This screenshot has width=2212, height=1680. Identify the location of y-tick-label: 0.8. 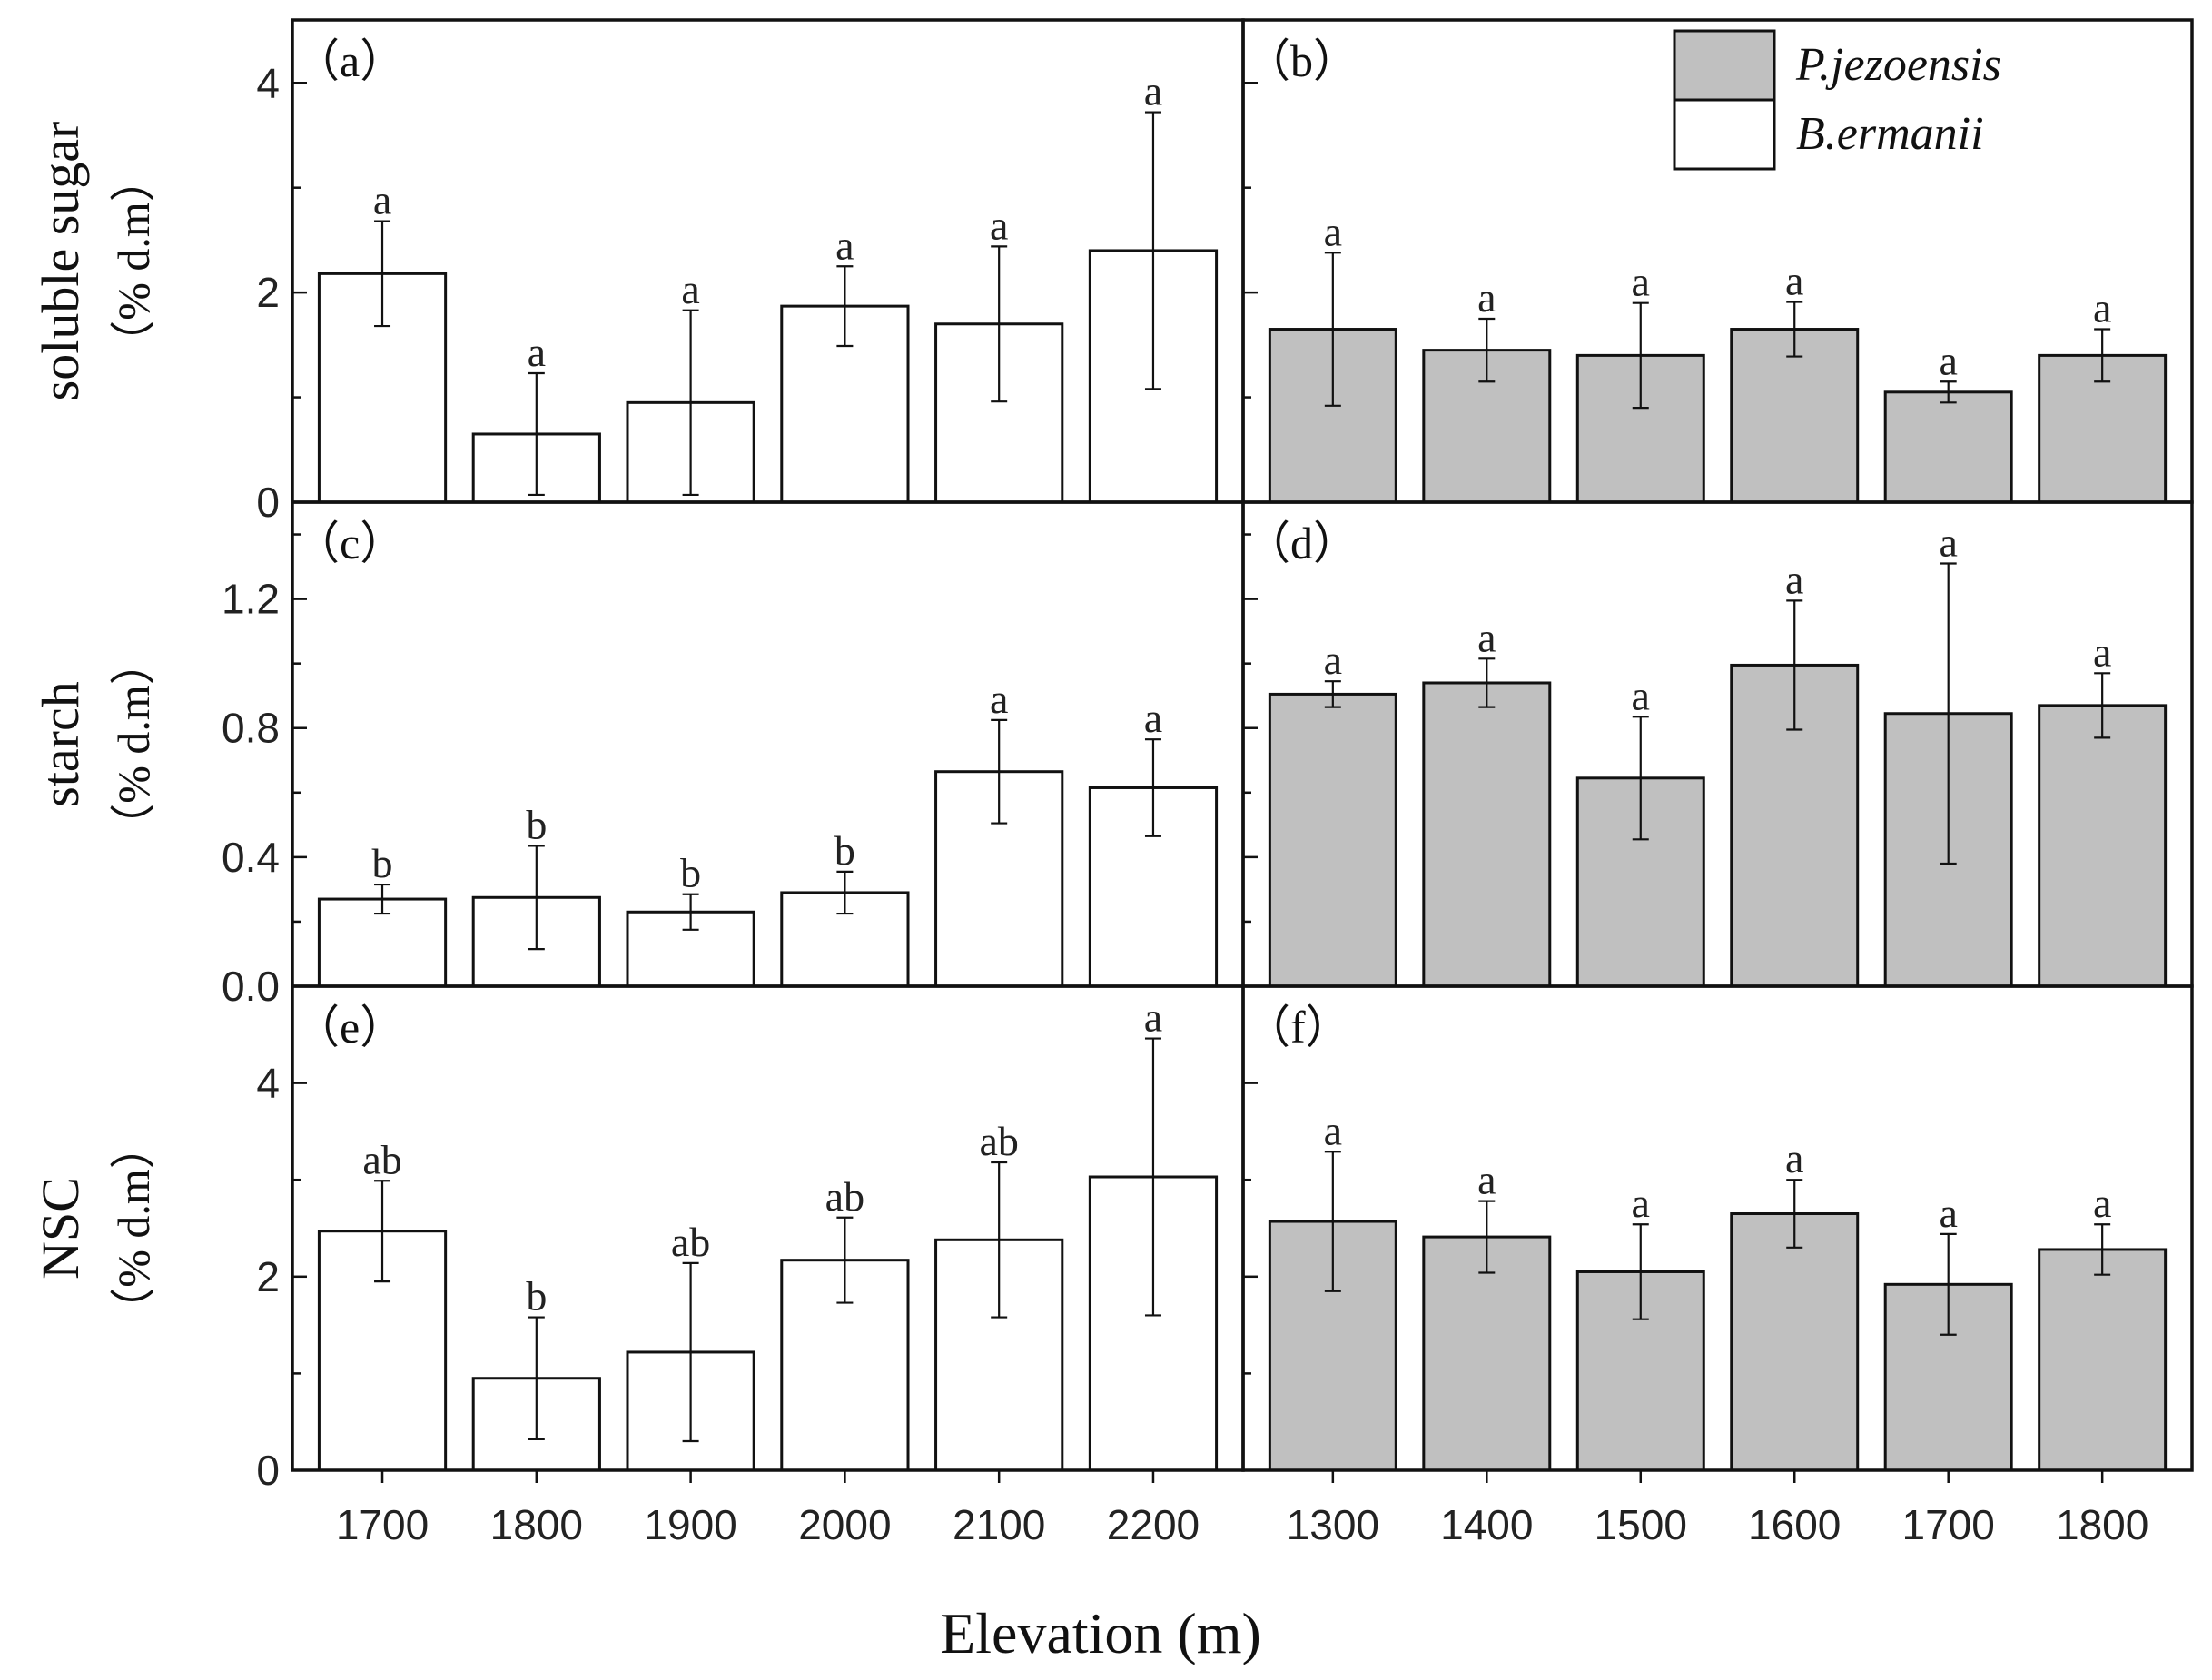
(251, 729).